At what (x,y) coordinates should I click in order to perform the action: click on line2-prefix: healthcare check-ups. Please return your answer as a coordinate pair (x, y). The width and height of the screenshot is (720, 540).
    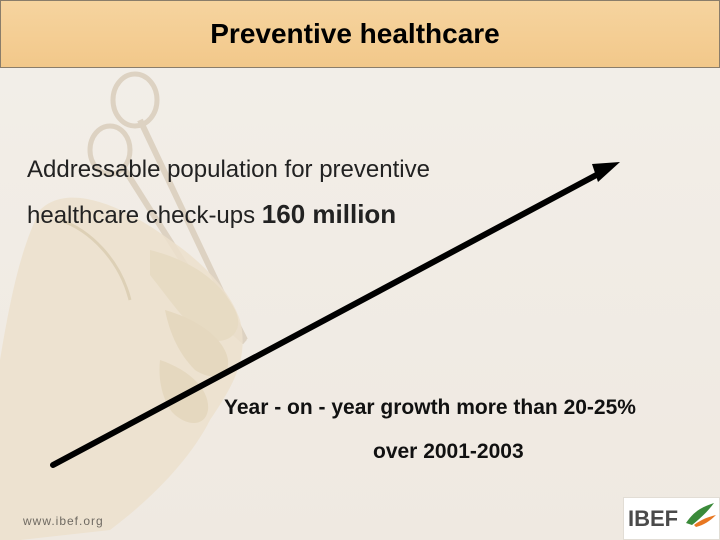
    Looking at the image, I should click on (144, 215).